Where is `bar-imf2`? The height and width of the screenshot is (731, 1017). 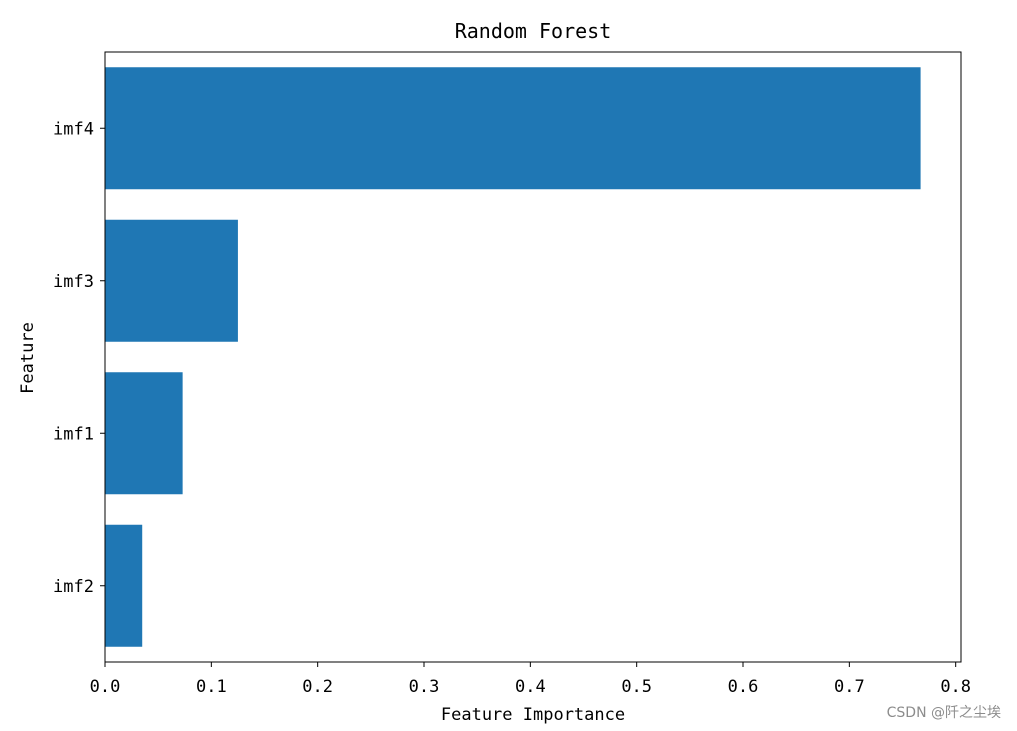 bar-imf2 is located at coordinates (124, 585).